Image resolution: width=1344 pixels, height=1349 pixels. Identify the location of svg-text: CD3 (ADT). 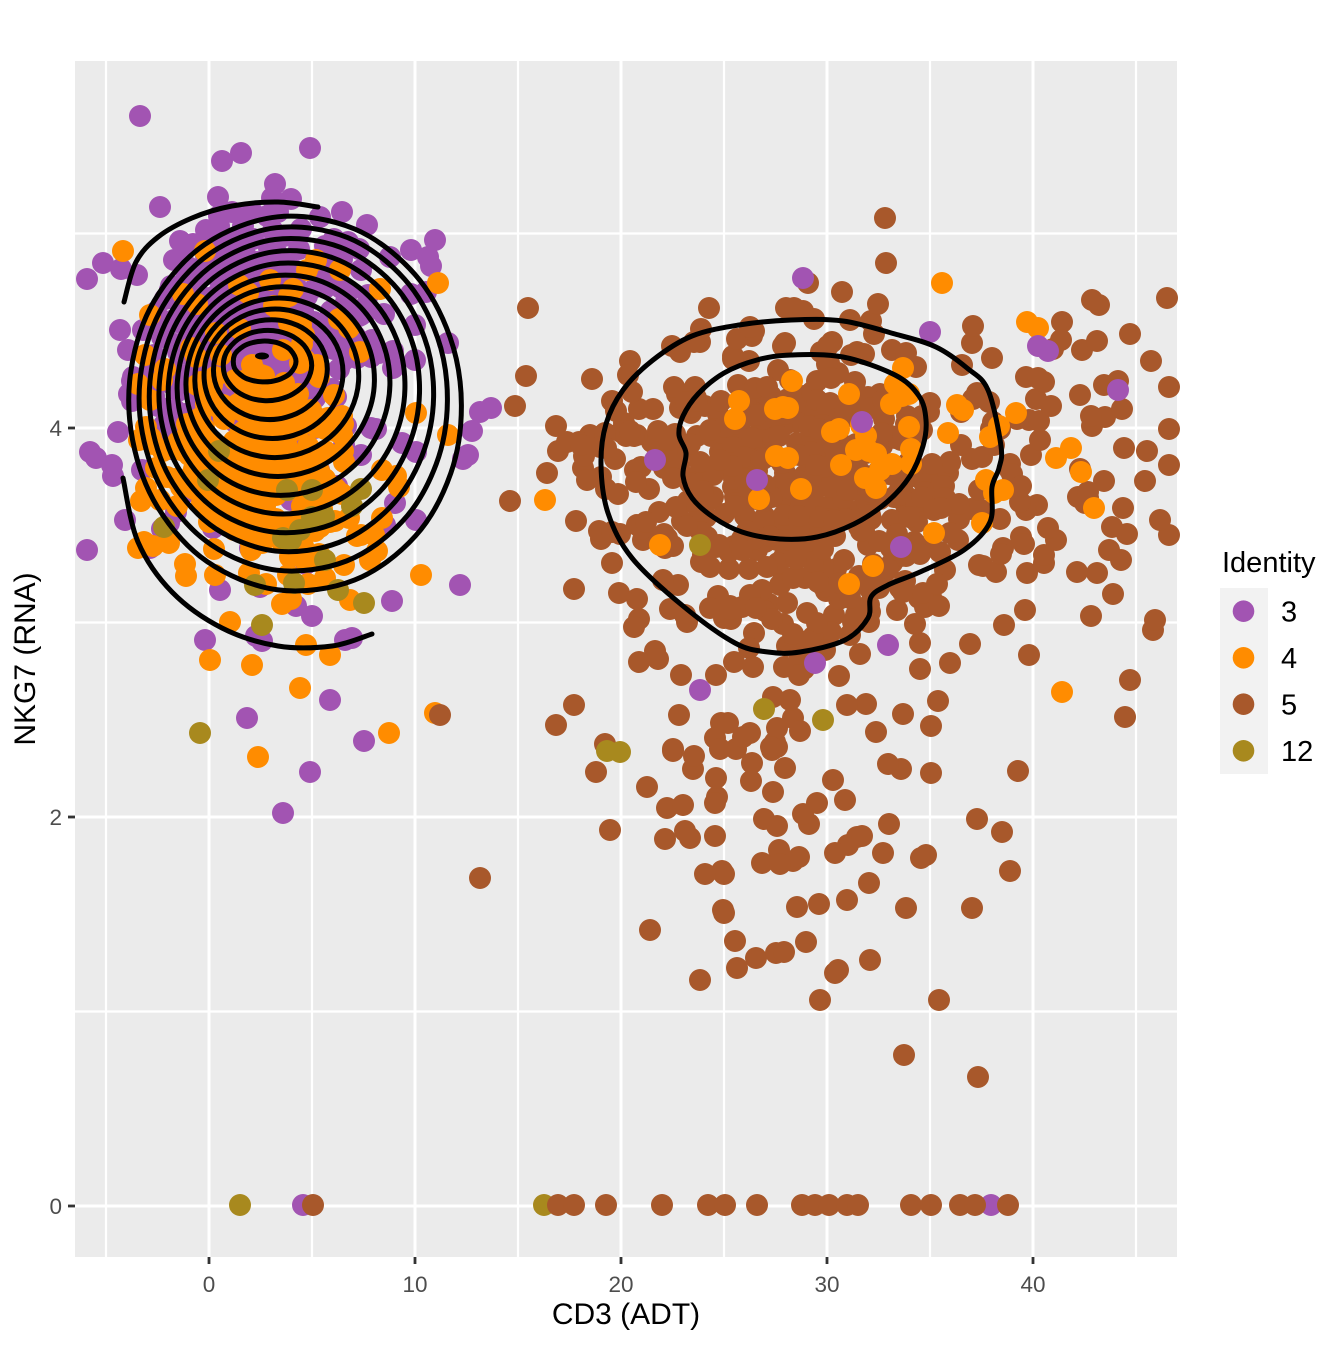
(626, 1314).